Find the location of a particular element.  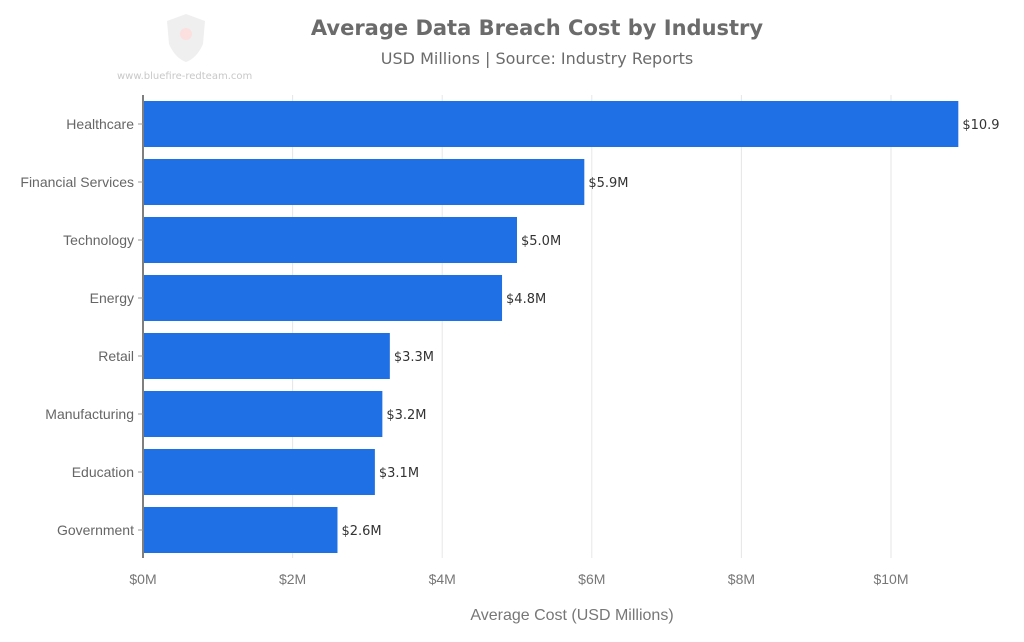

x-tick-label: $10M is located at coordinates (890, 579).